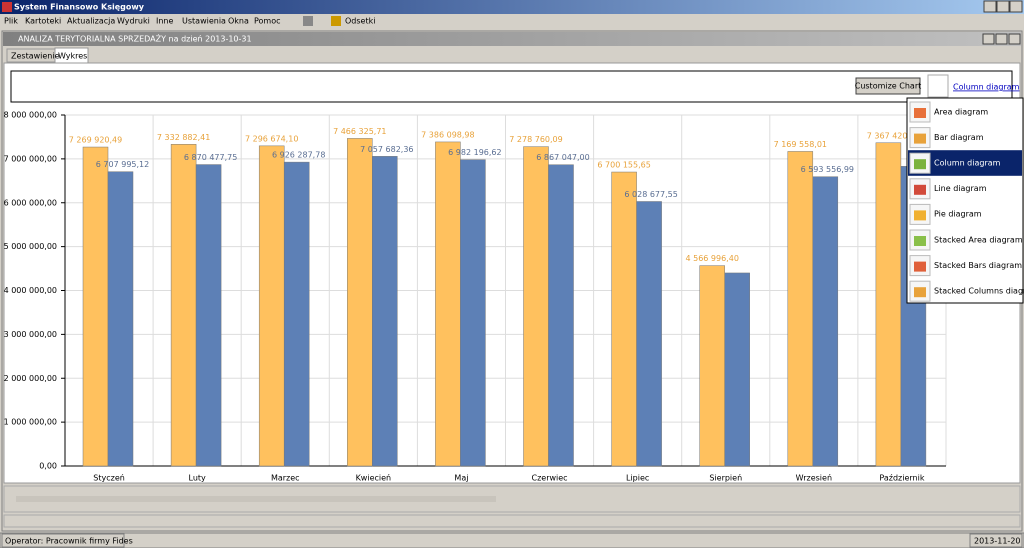 This screenshot has height=548, width=1024. I want to click on menu-item: Column diagram, so click(967, 163).